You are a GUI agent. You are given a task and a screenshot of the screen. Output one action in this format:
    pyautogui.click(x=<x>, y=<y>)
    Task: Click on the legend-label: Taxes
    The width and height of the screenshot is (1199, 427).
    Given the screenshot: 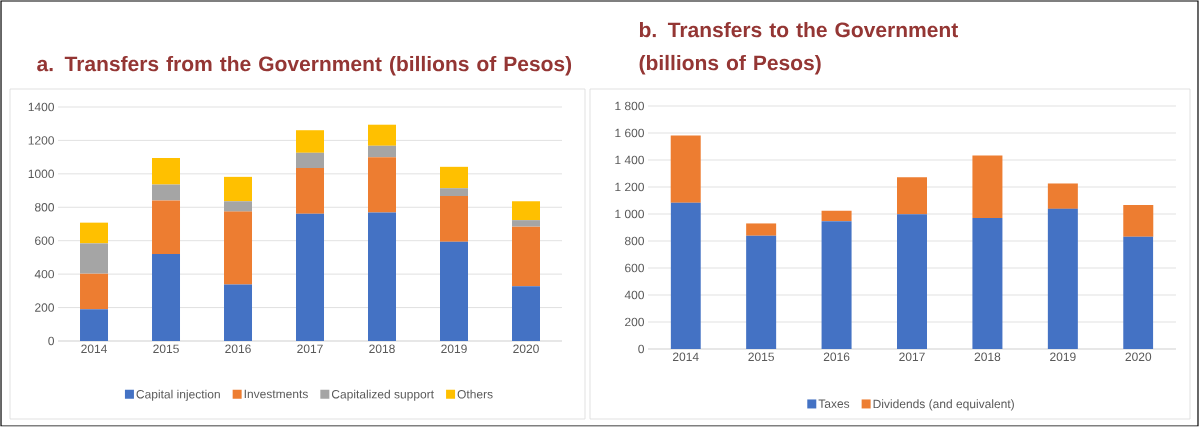 What is the action you would take?
    pyautogui.click(x=834, y=403)
    